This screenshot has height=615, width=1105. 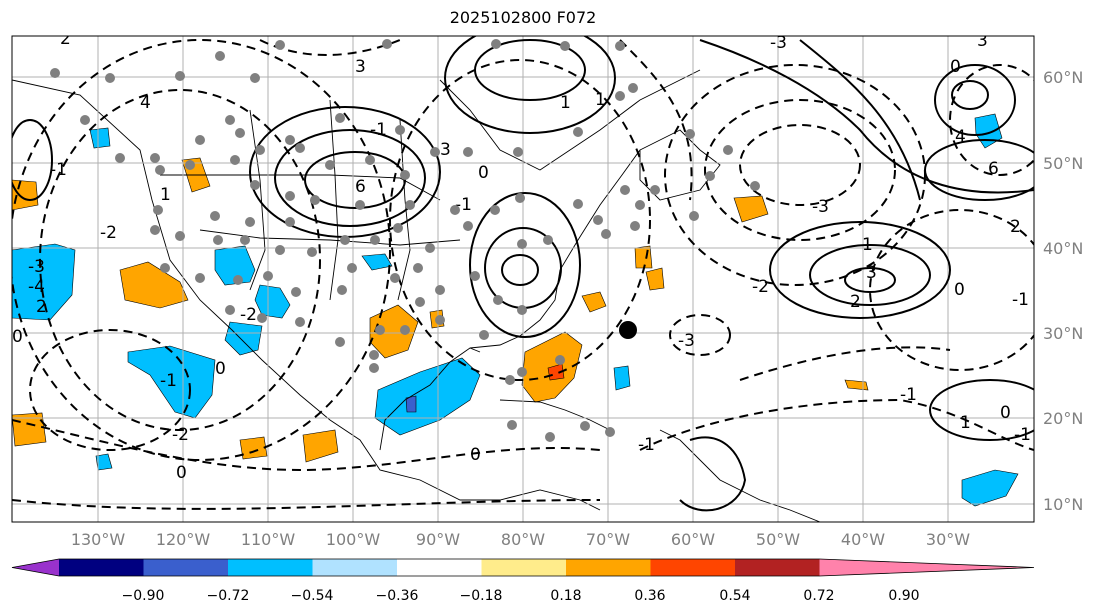 I want to click on lat-tick: 30°N, so click(x=1063, y=333).